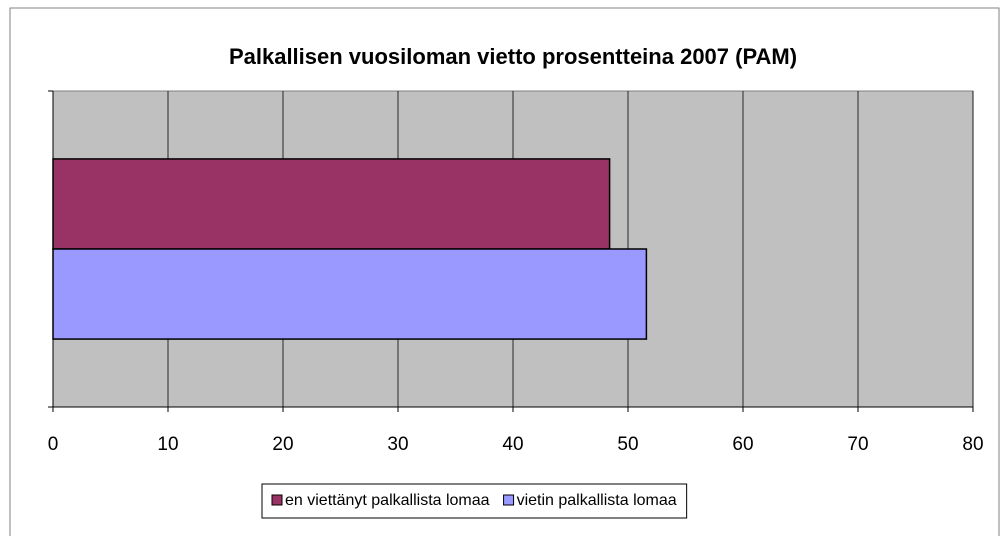 Image resolution: width=1005 pixels, height=536 pixels. What do you see at coordinates (512, 444) in the screenshot?
I see `x-tick-label: 40` at bounding box center [512, 444].